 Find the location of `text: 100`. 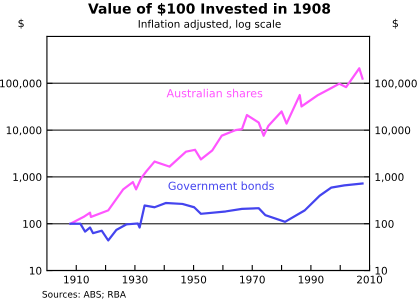

text: 100 is located at coordinates (385, 224).